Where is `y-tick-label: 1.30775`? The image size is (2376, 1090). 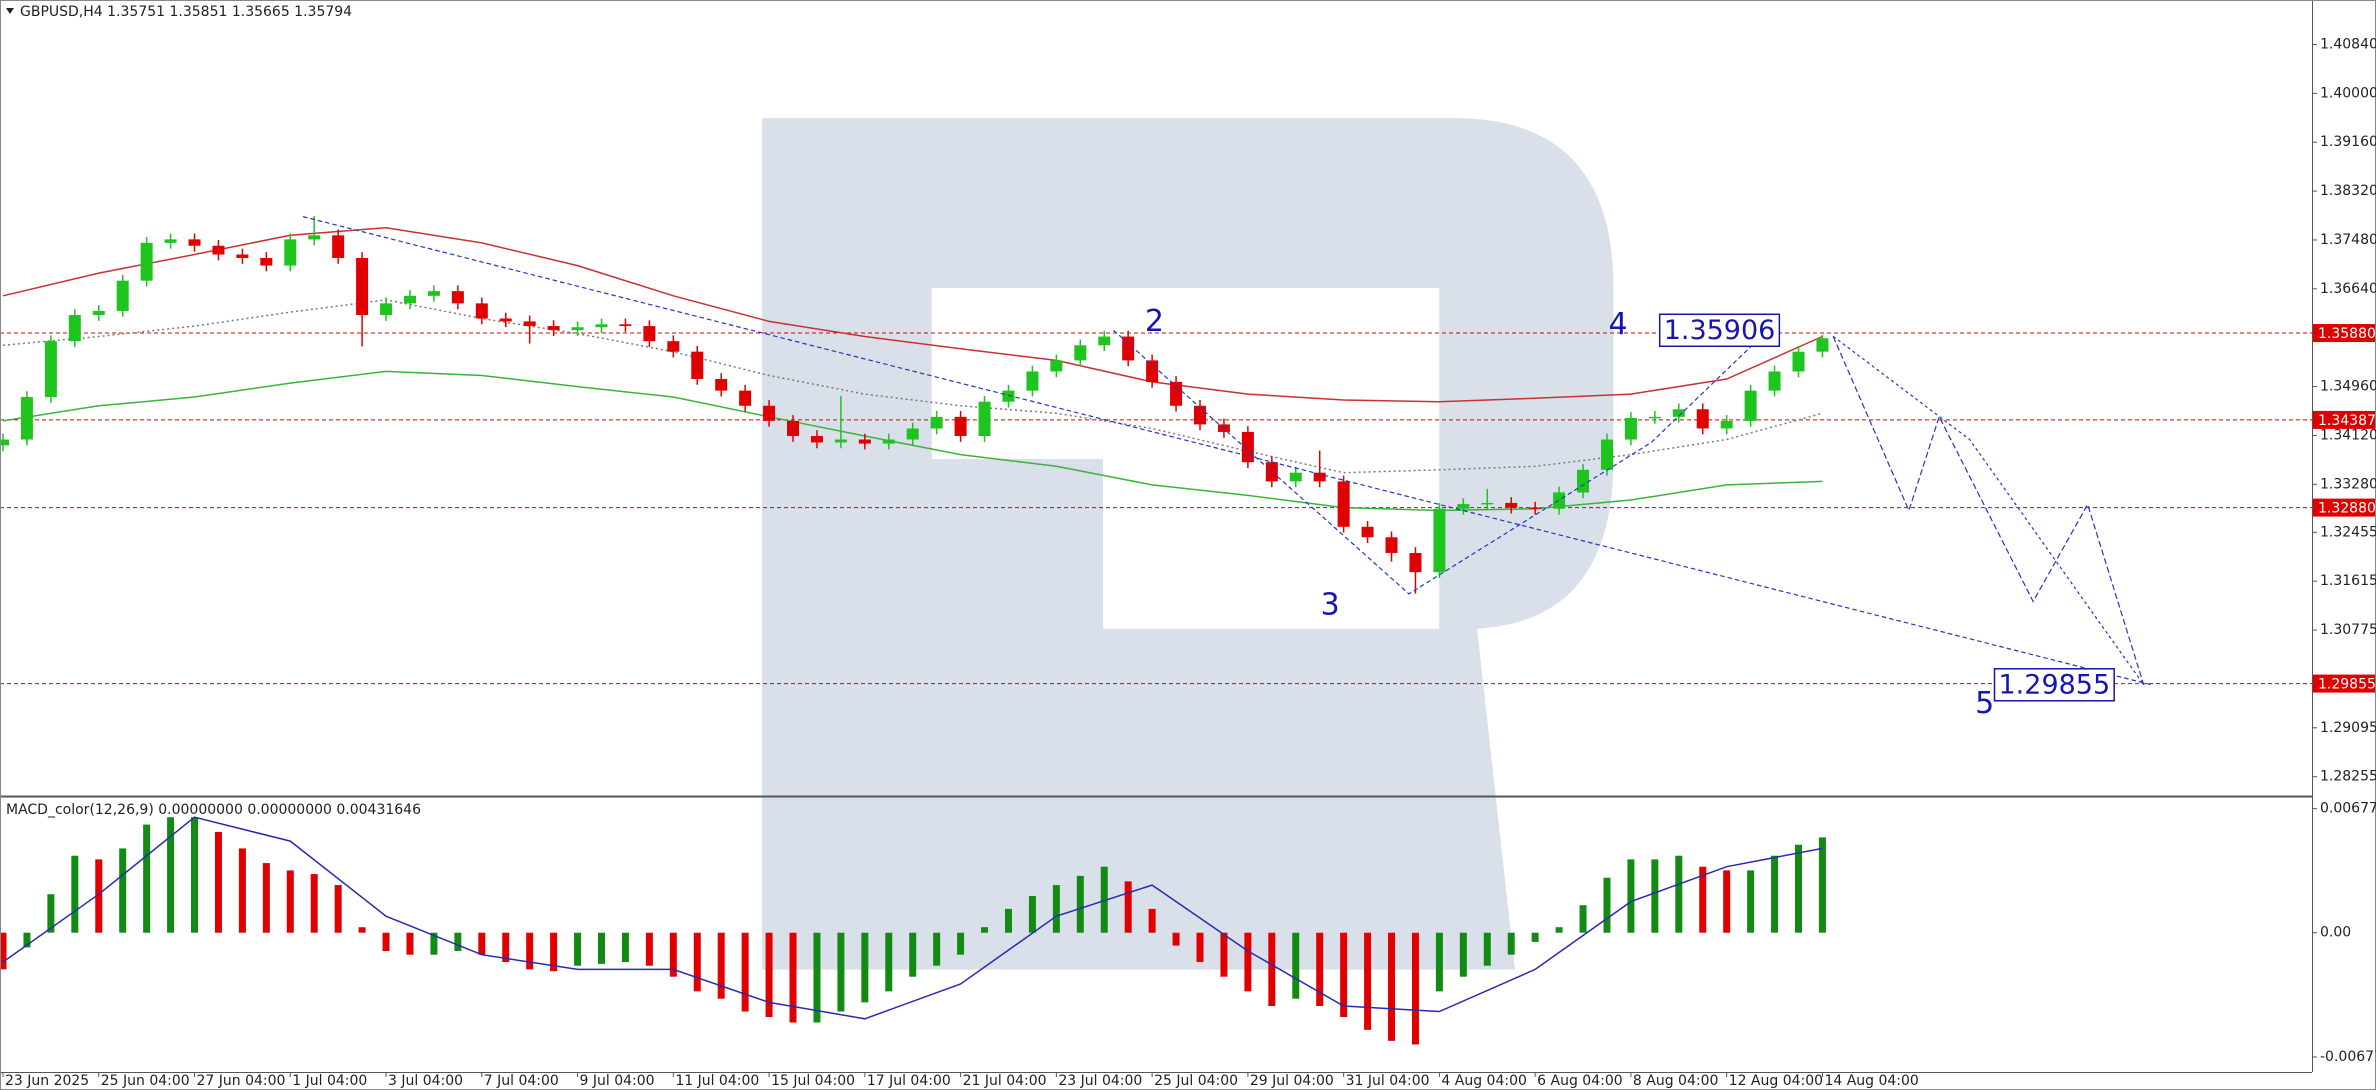
y-tick-label: 1.30775 is located at coordinates (2348, 630).